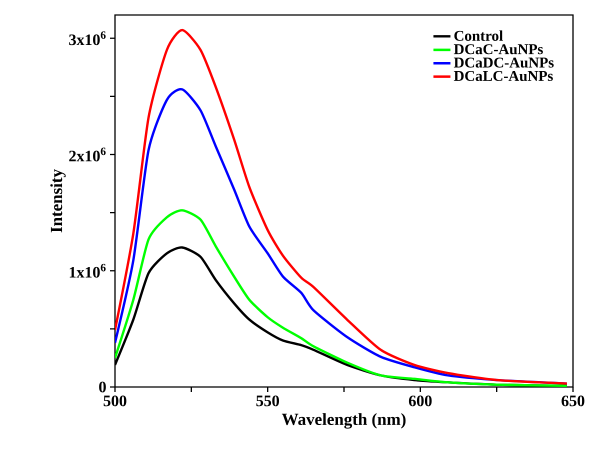 The width and height of the screenshot is (591, 453). What do you see at coordinates (87, 38) in the screenshot?
I see `y-tick-label: 3x10$^{6}$` at bounding box center [87, 38].